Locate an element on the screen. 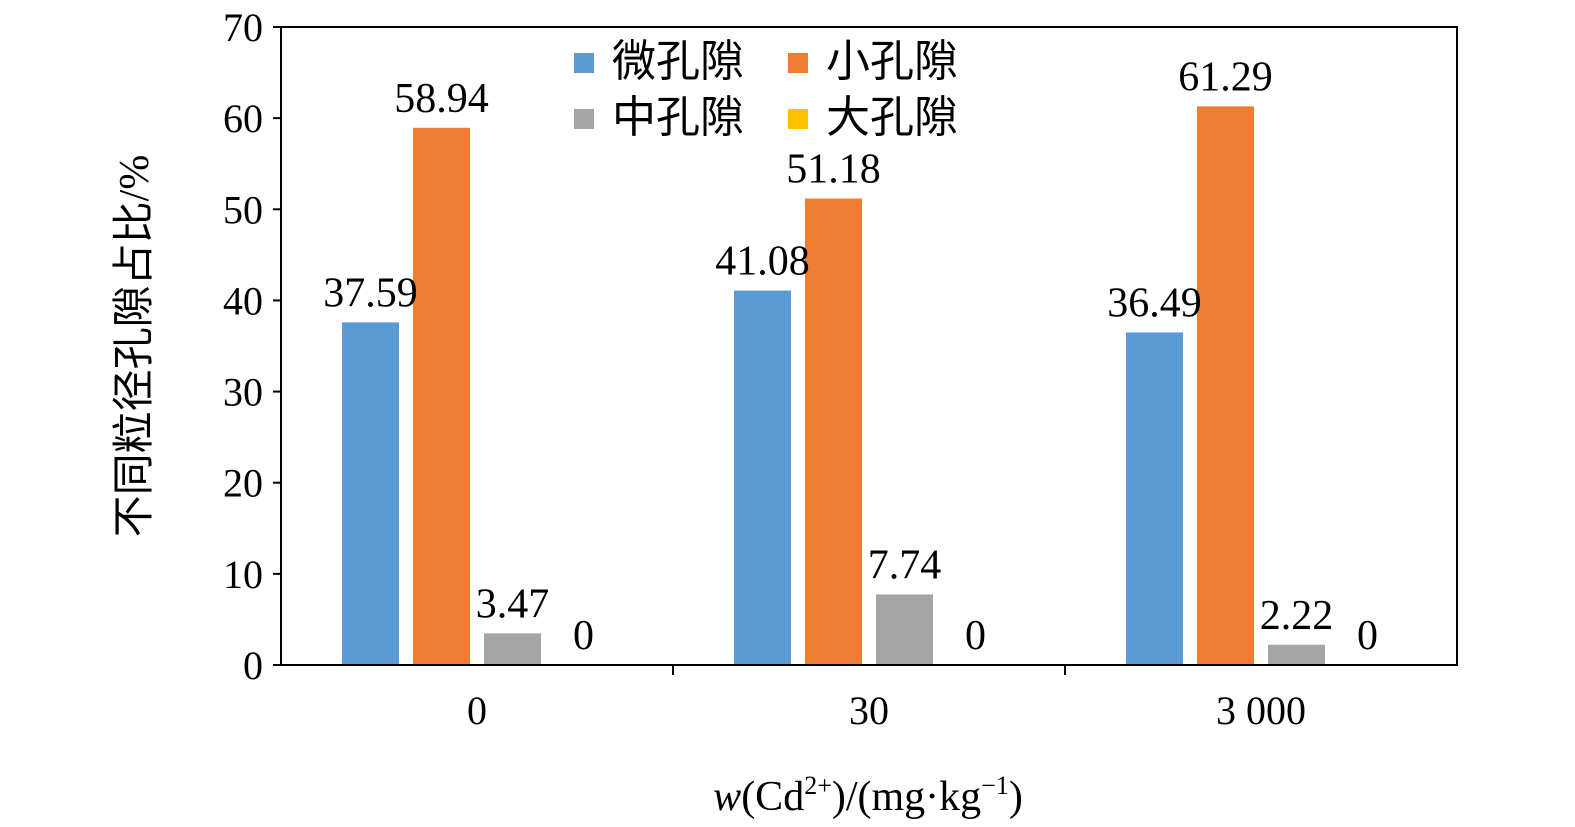 This screenshot has height=827, width=1575. data-label: 58.94 is located at coordinates (441, 99).